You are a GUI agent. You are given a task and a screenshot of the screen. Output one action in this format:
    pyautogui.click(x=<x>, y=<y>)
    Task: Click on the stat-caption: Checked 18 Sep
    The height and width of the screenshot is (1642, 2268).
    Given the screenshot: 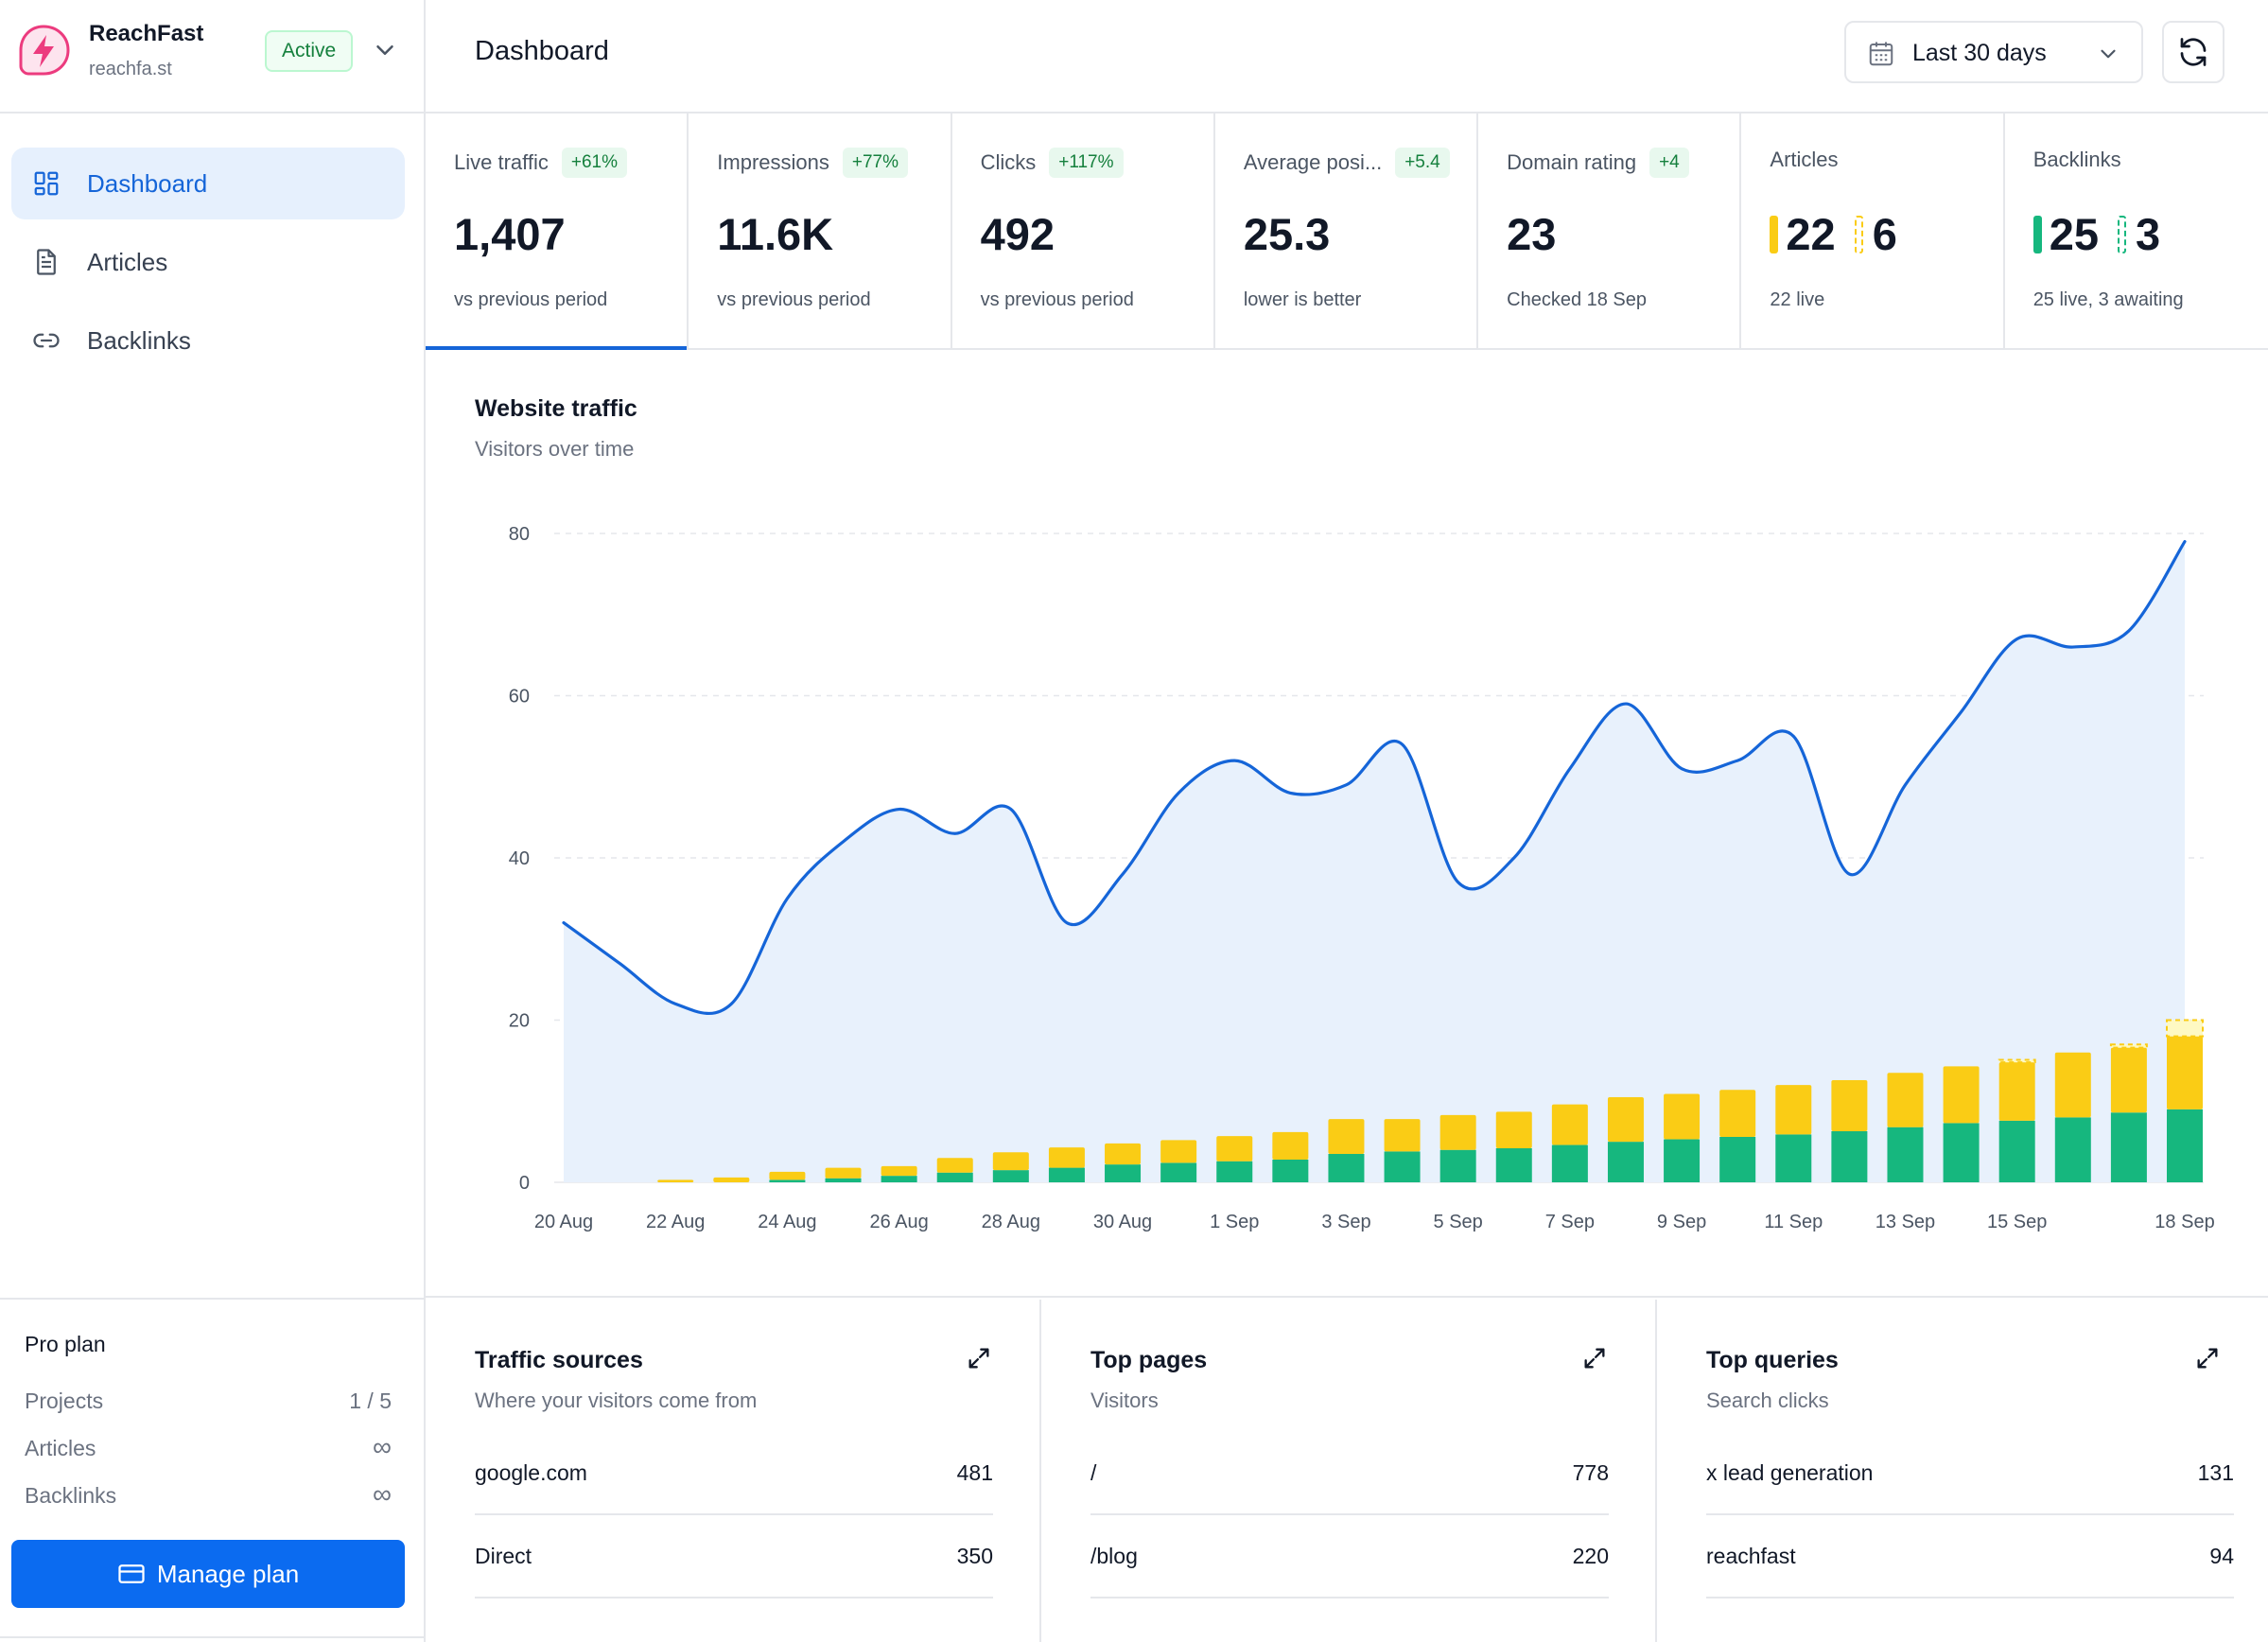 What is the action you would take?
    pyautogui.click(x=1577, y=300)
    